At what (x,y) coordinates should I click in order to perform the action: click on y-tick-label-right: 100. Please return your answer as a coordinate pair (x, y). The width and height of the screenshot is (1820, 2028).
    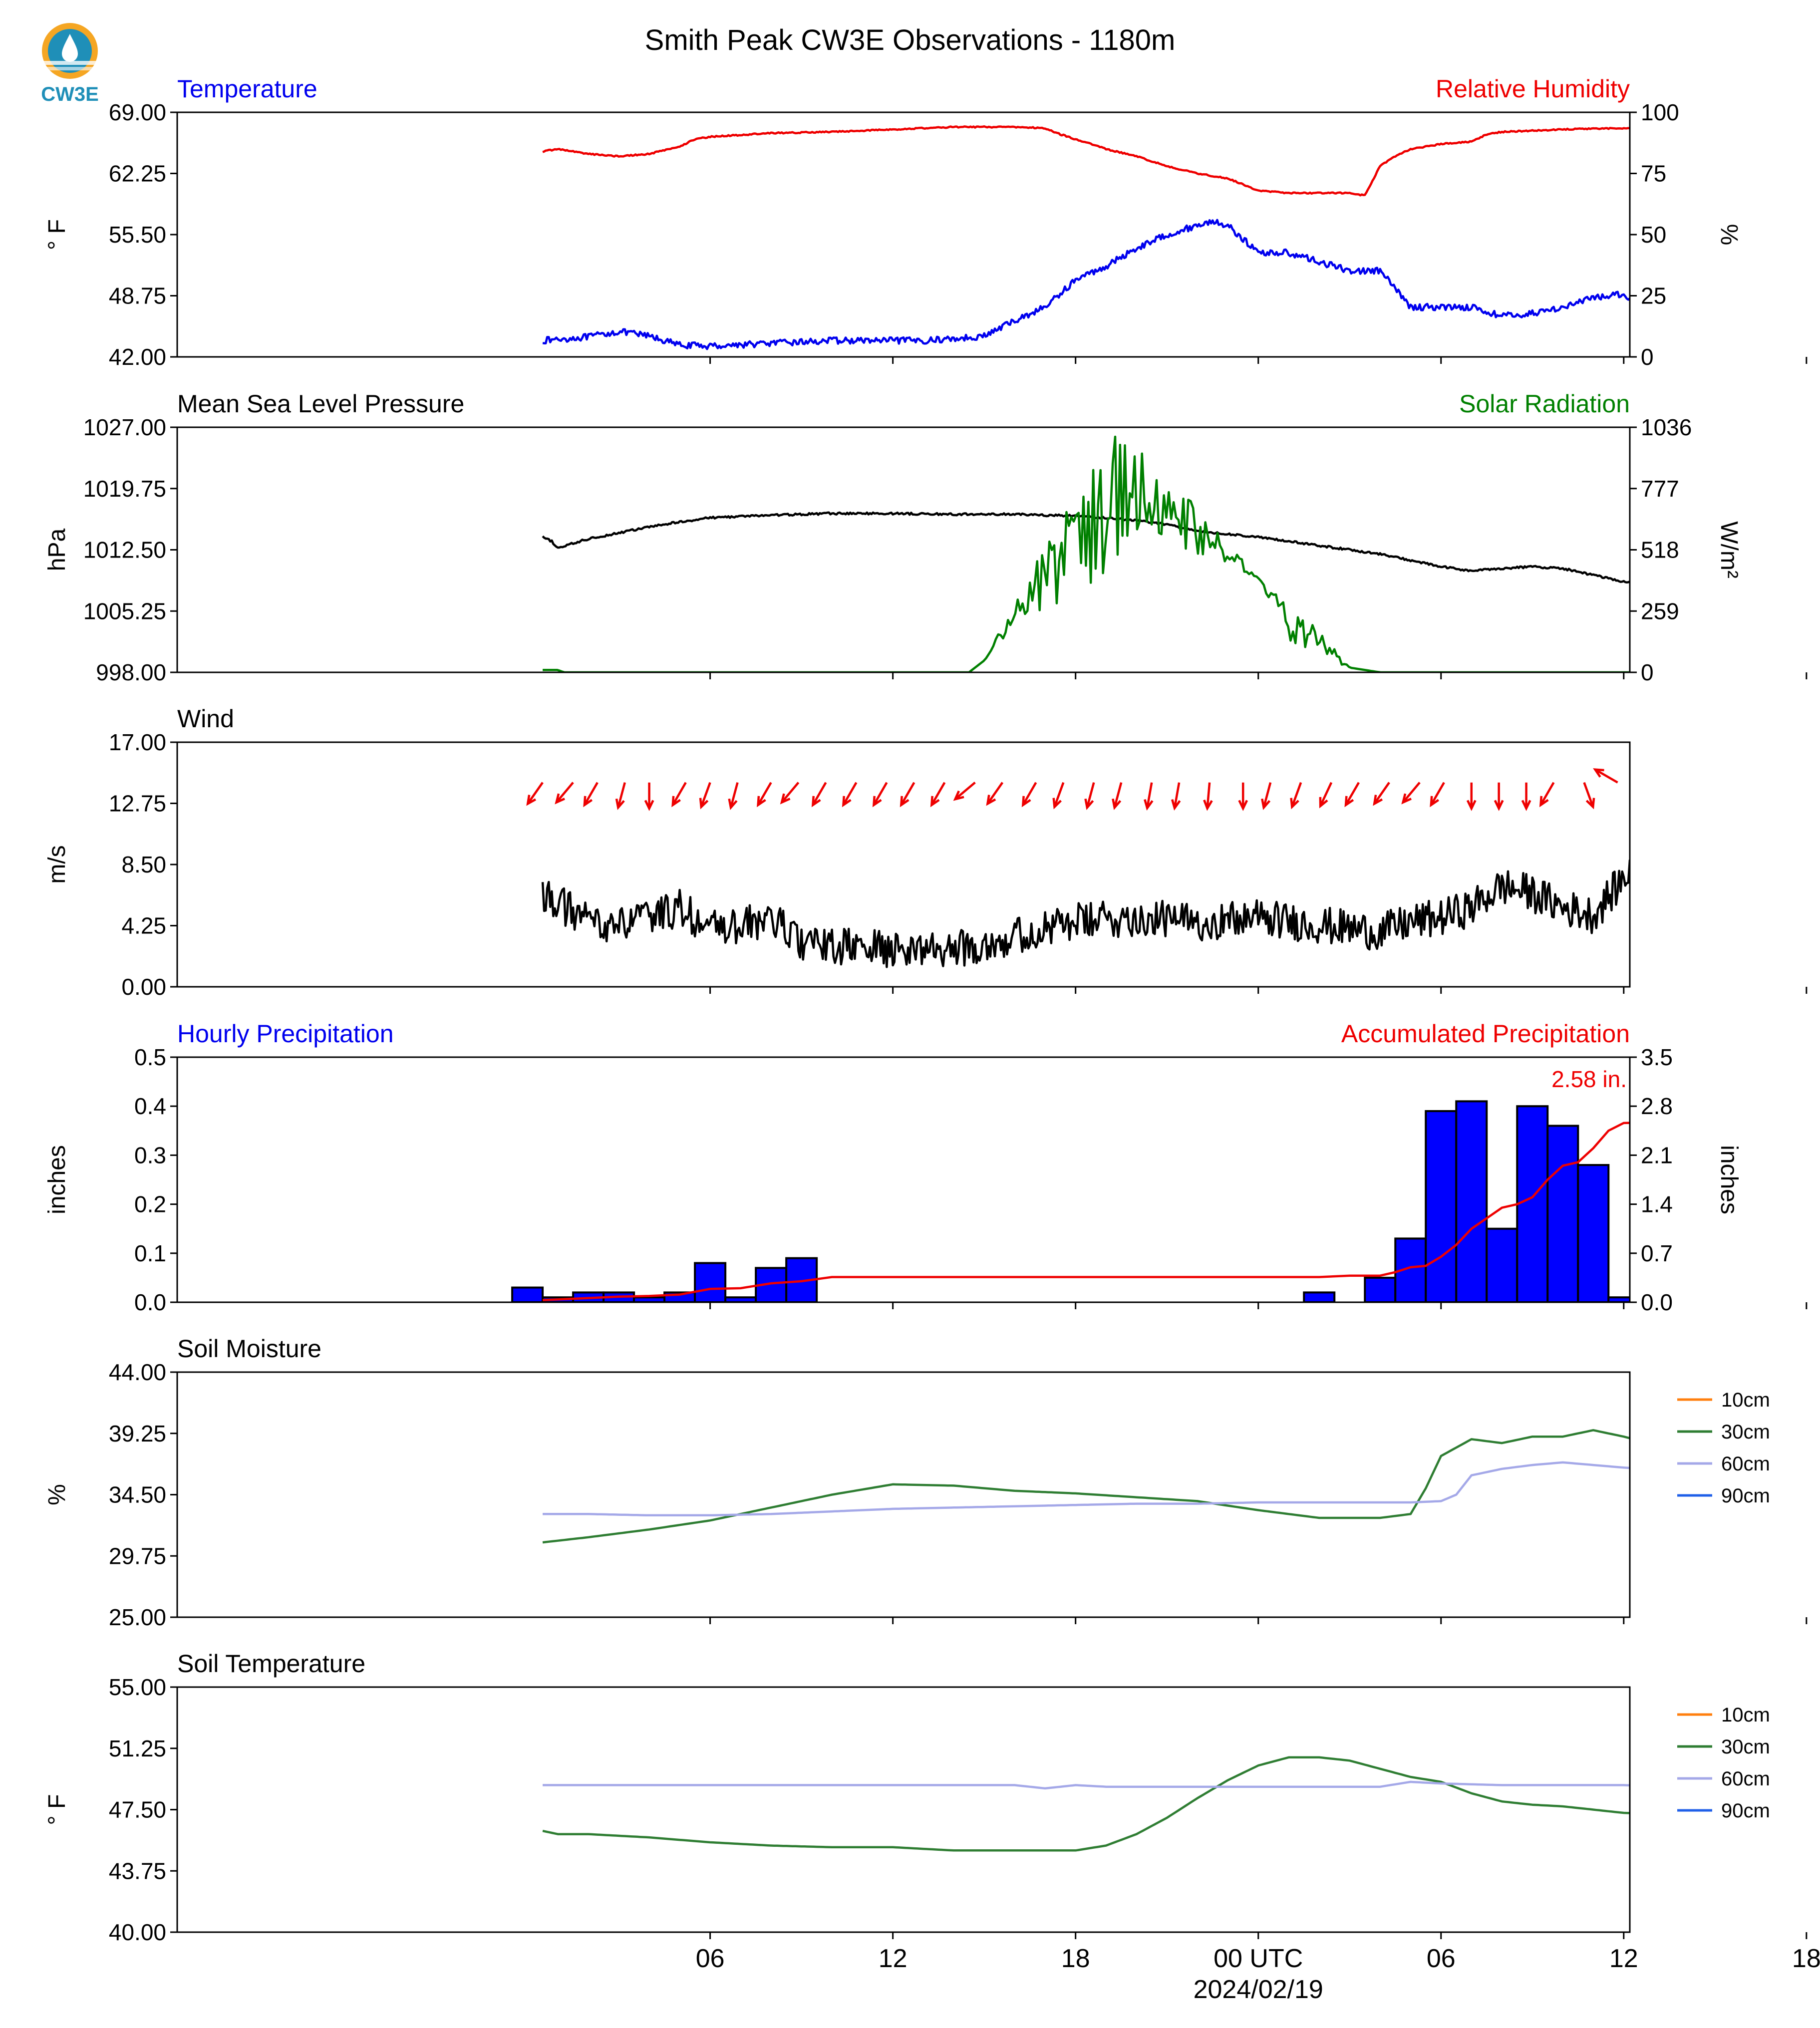
    Looking at the image, I should click on (1660, 112).